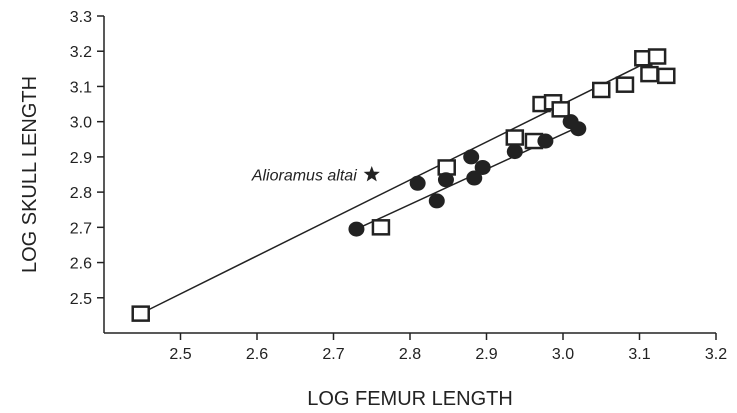 Image resolution: width=737 pixels, height=413 pixels. I want to click on filled-circle-series, so click(467, 175).